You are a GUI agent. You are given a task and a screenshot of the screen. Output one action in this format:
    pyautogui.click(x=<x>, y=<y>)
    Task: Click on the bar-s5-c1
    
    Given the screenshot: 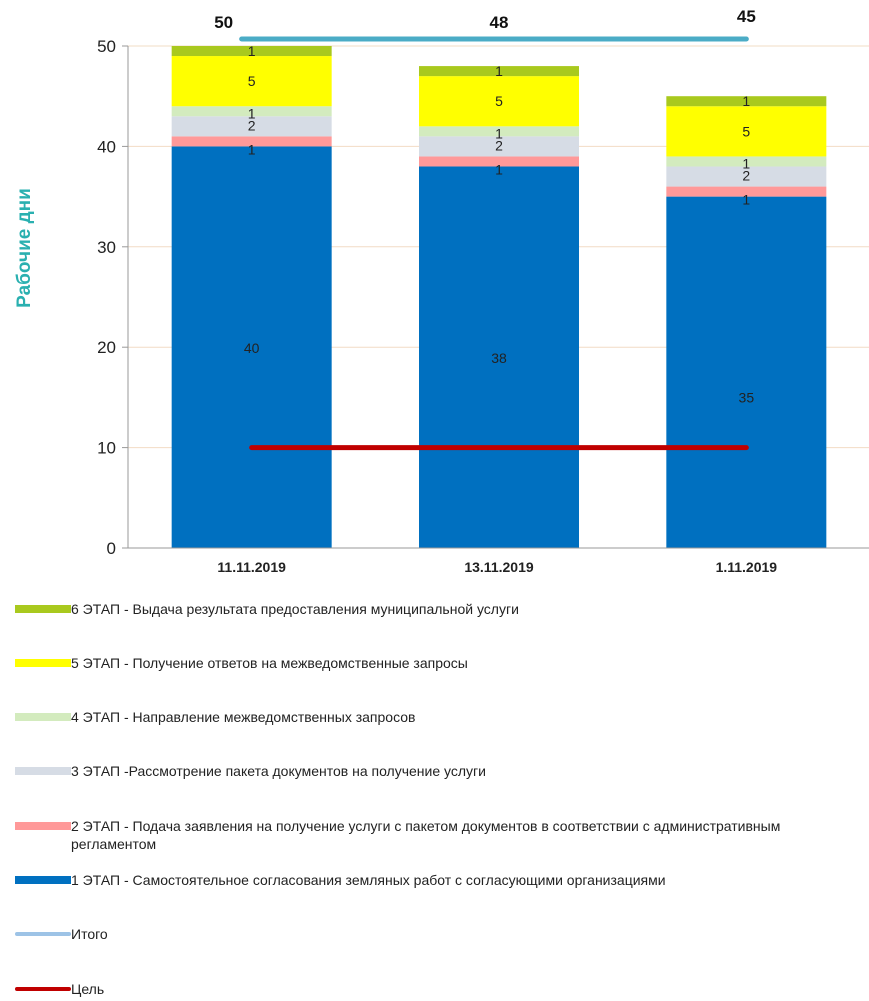 What is the action you would take?
    pyautogui.click(x=499, y=101)
    